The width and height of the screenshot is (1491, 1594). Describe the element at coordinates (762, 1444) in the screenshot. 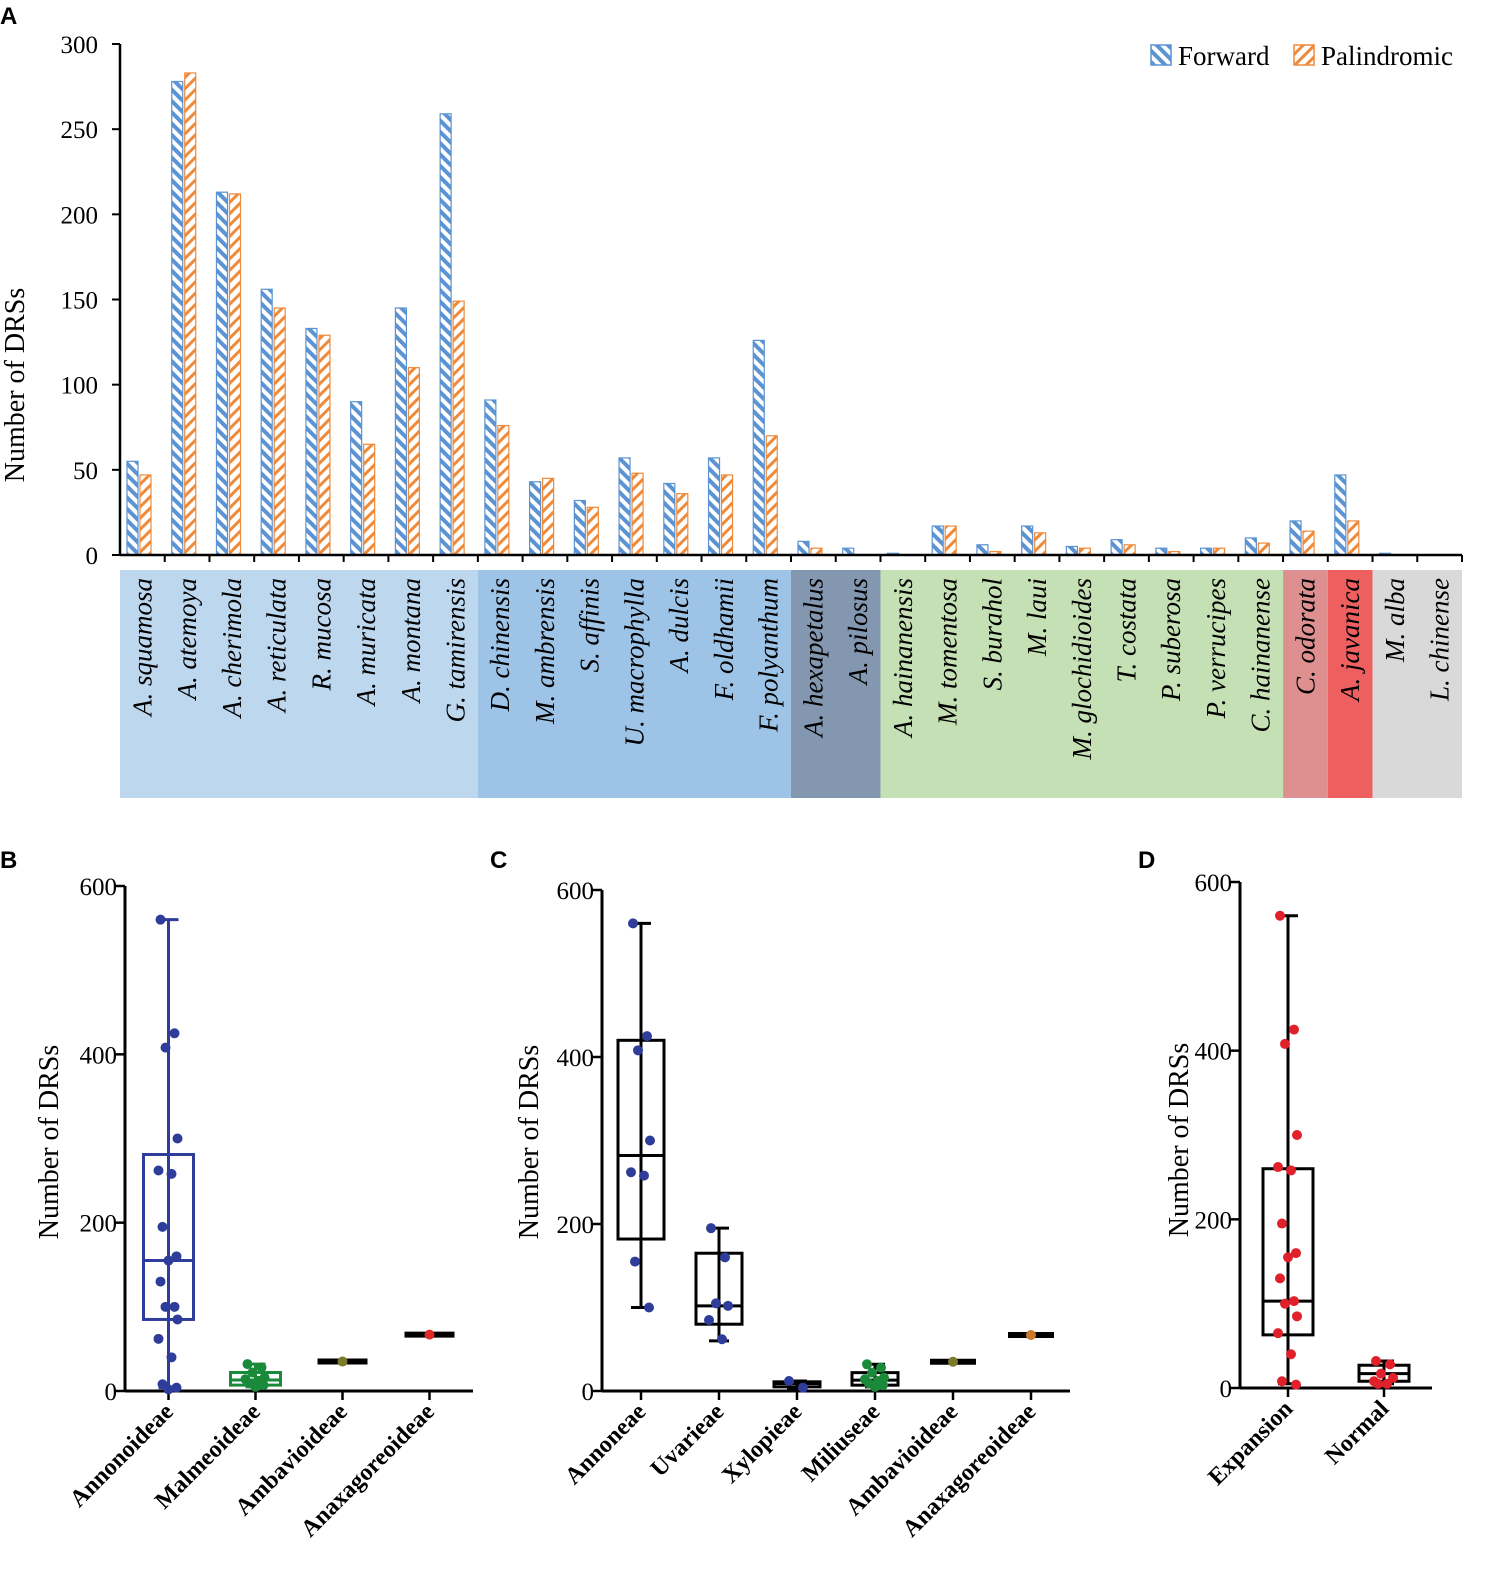

I see `category-label-xylopieae: Xylopieae` at that location.